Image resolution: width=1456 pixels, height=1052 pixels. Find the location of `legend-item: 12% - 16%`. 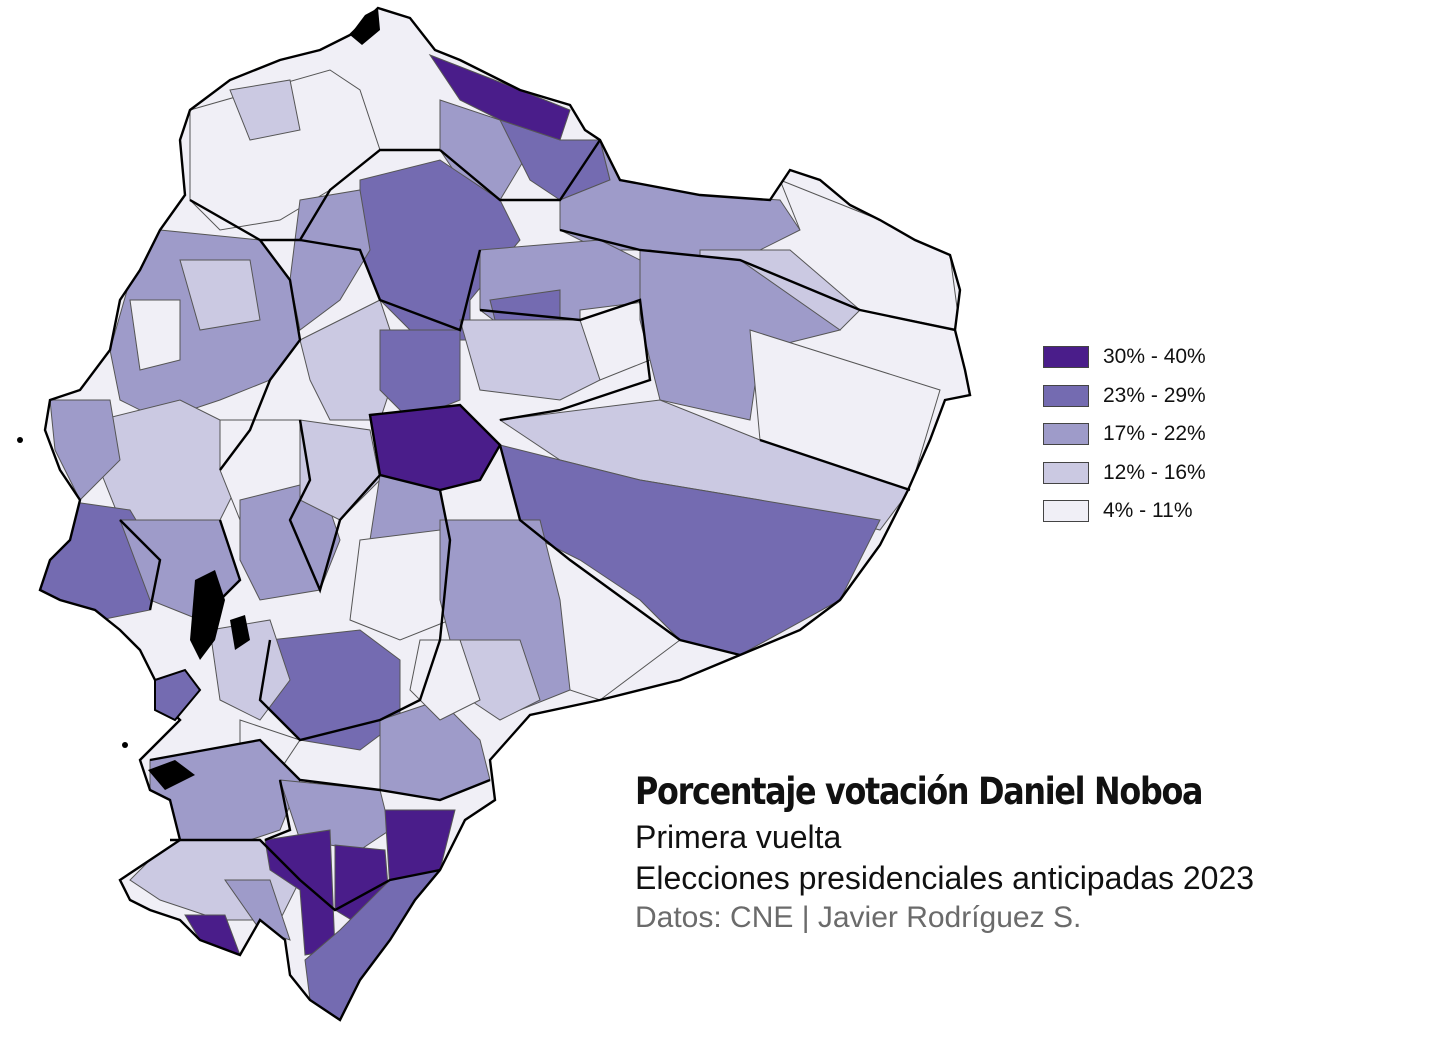

legend-item: 12% - 16% is located at coordinates (1124, 473).